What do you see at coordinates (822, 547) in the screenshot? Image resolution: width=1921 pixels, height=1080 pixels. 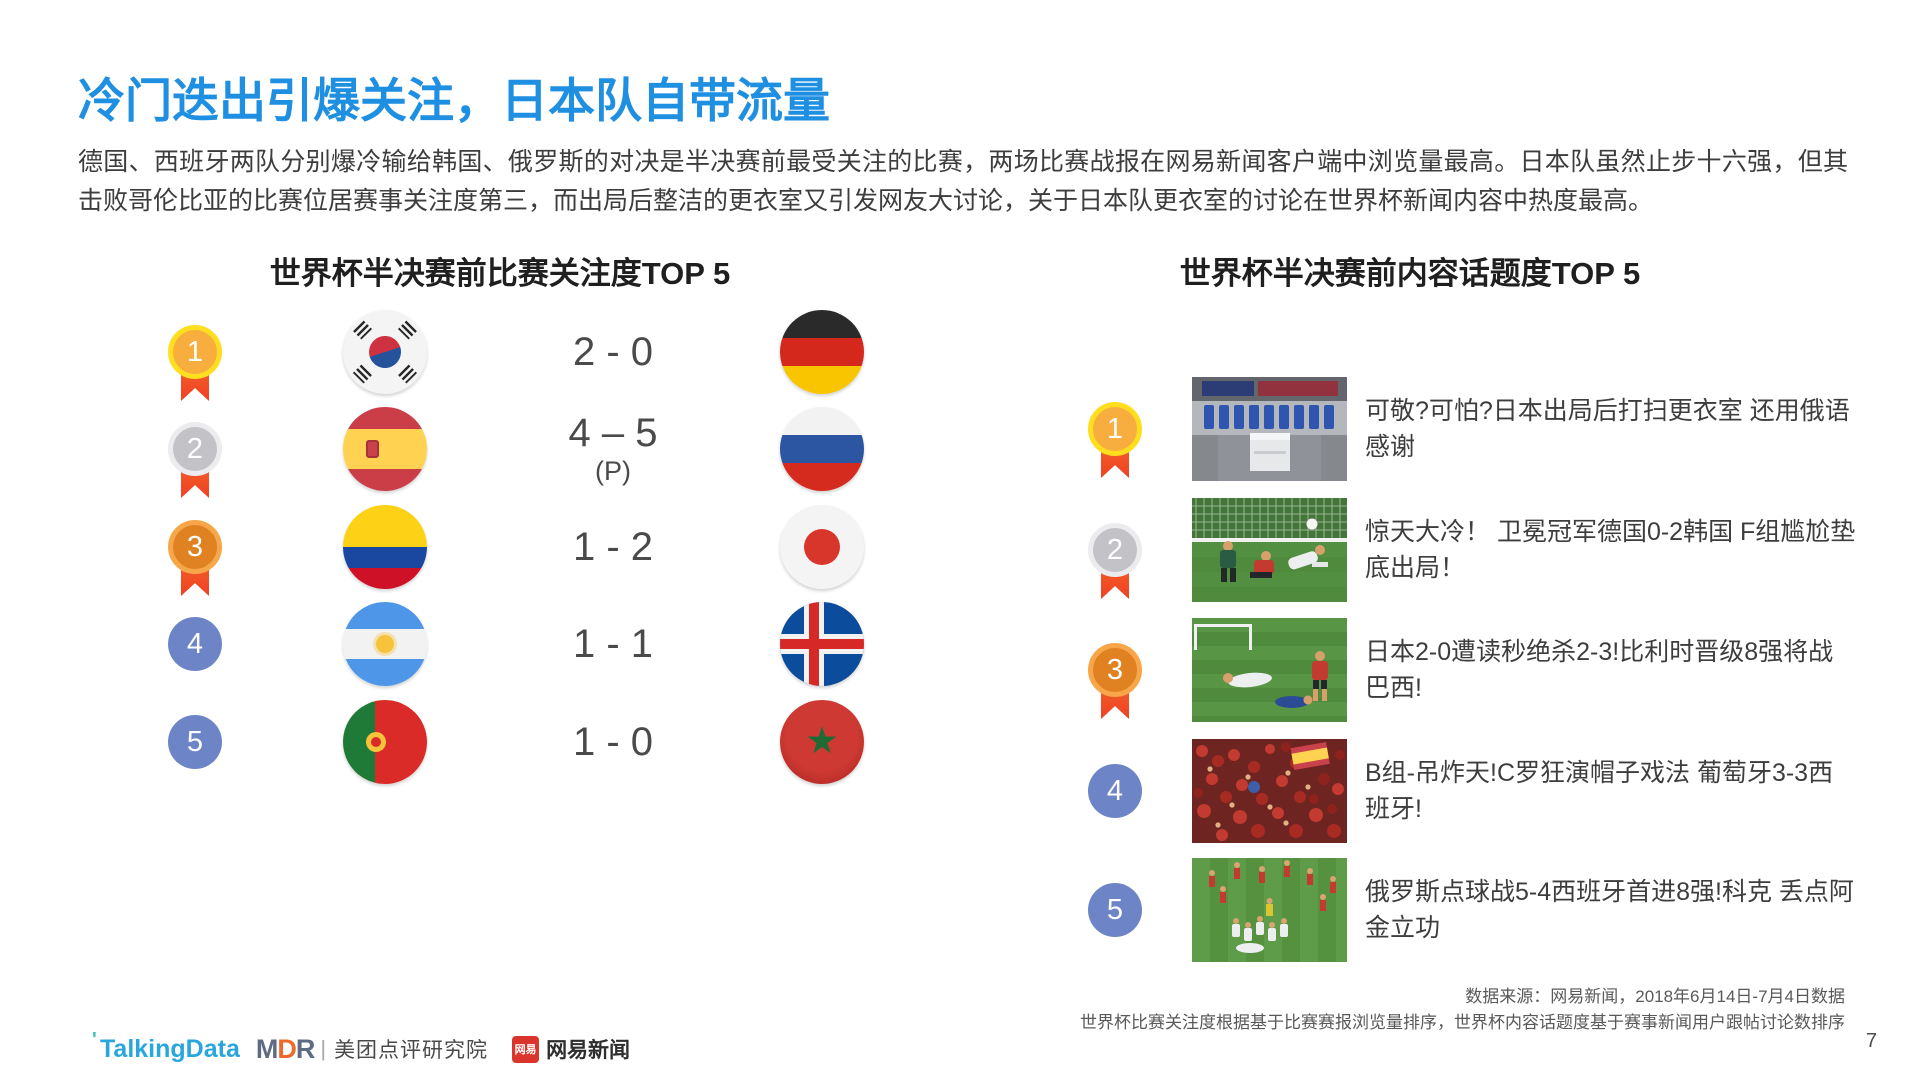 I see `flag-japan-icon` at bounding box center [822, 547].